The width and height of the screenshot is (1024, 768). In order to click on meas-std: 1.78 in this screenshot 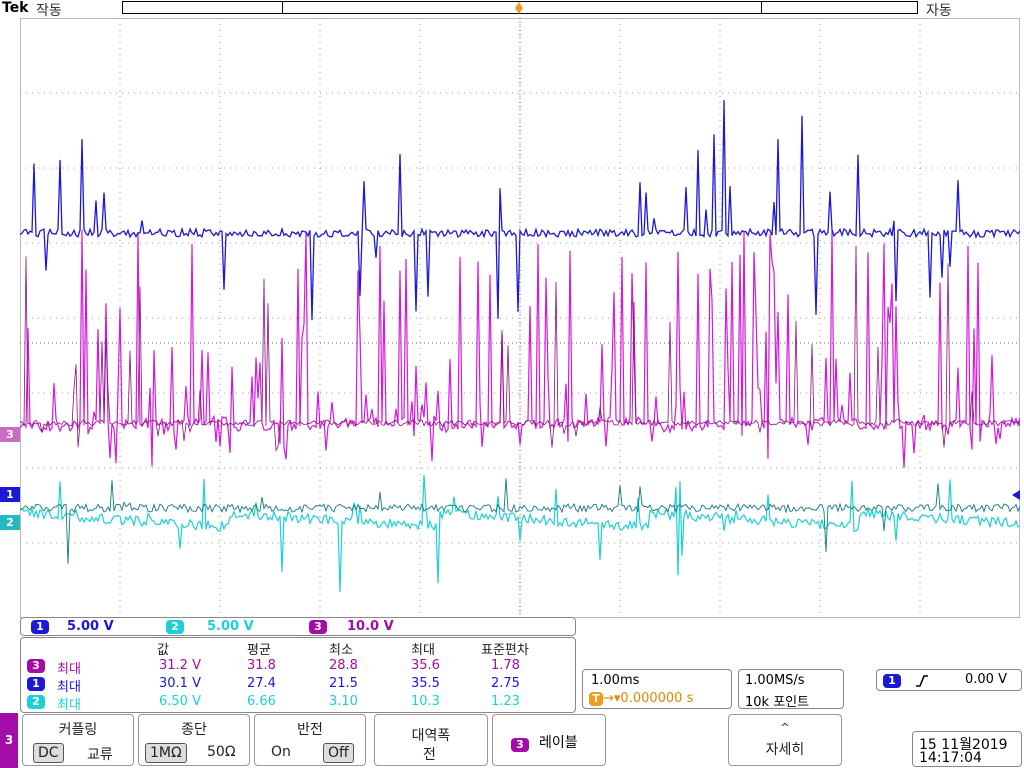, I will do `click(505, 665)`.